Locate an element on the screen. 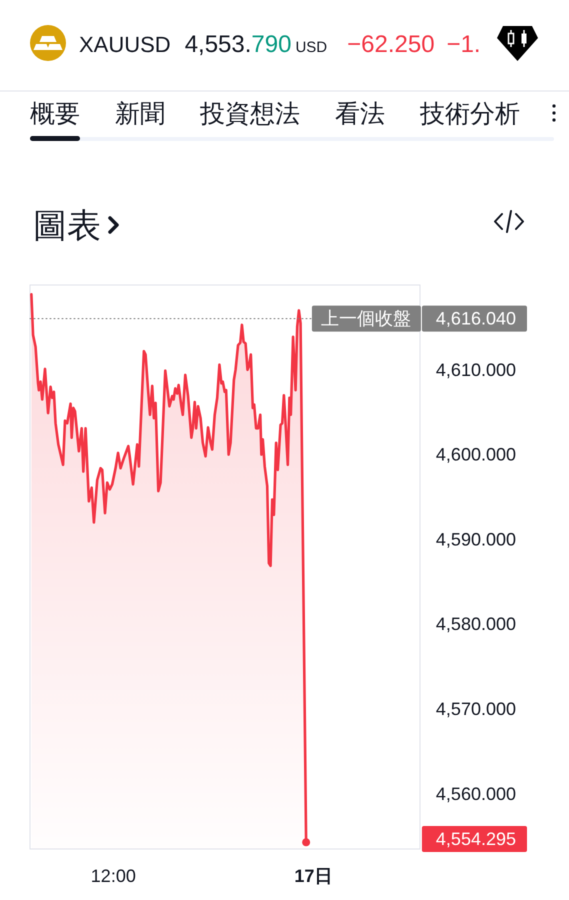  text: USD is located at coordinates (311, 47).